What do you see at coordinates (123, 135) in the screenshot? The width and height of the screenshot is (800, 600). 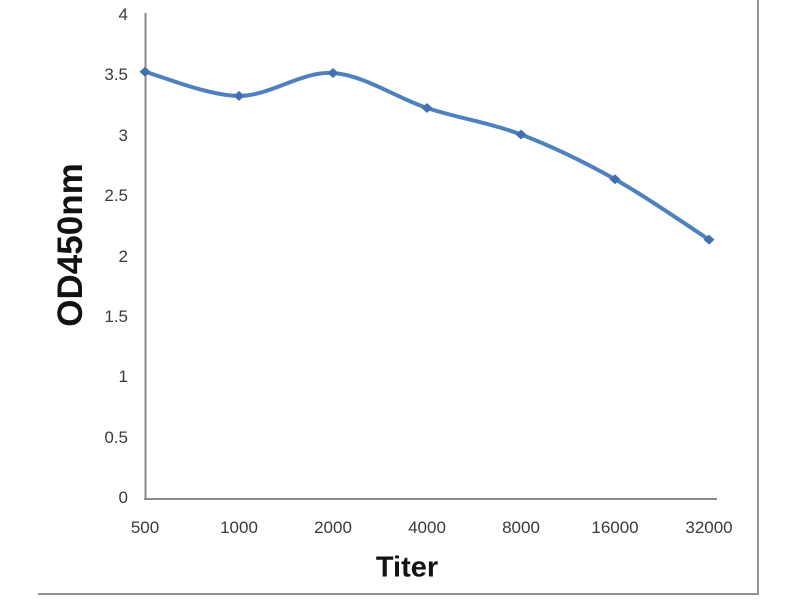 I see `y-tick-label: 3` at bounding box center [123, 135].